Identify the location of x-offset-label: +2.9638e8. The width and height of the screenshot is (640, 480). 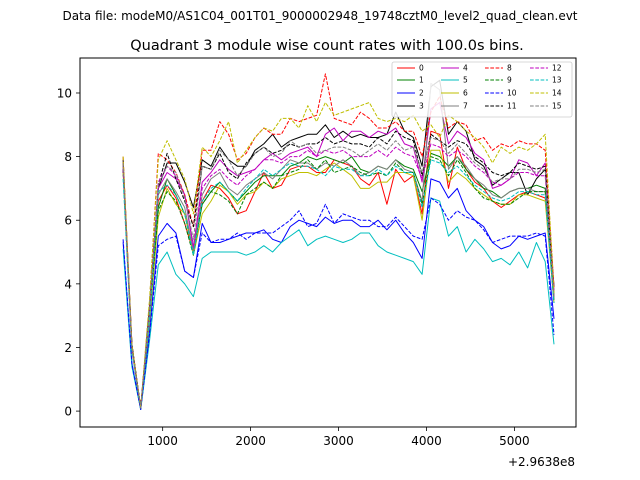
(541, 462).